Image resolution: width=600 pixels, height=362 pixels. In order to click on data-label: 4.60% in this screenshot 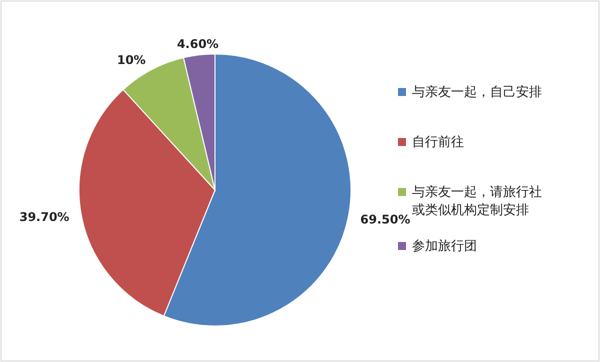, I will do `click(197, 44)`.